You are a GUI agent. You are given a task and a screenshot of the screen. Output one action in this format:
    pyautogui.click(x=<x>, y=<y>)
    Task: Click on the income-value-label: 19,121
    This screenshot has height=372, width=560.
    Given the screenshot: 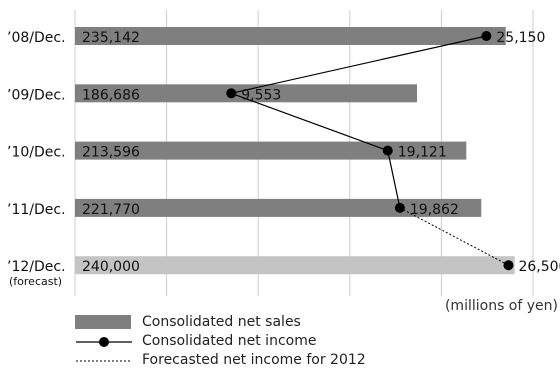 What is the action you would take?
    pyautogui.click(x=422, y=153)
    